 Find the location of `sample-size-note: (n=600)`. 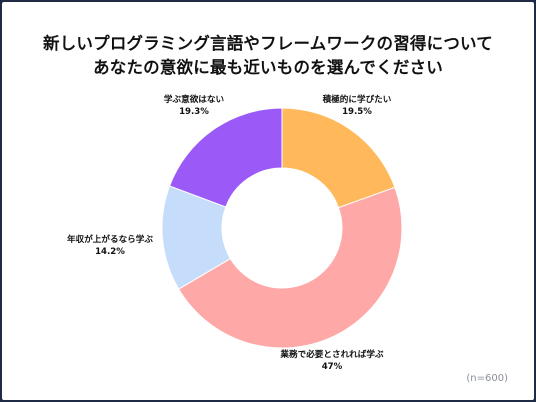

sample-size-note: (n=600) is located at coordinates (487, 378).